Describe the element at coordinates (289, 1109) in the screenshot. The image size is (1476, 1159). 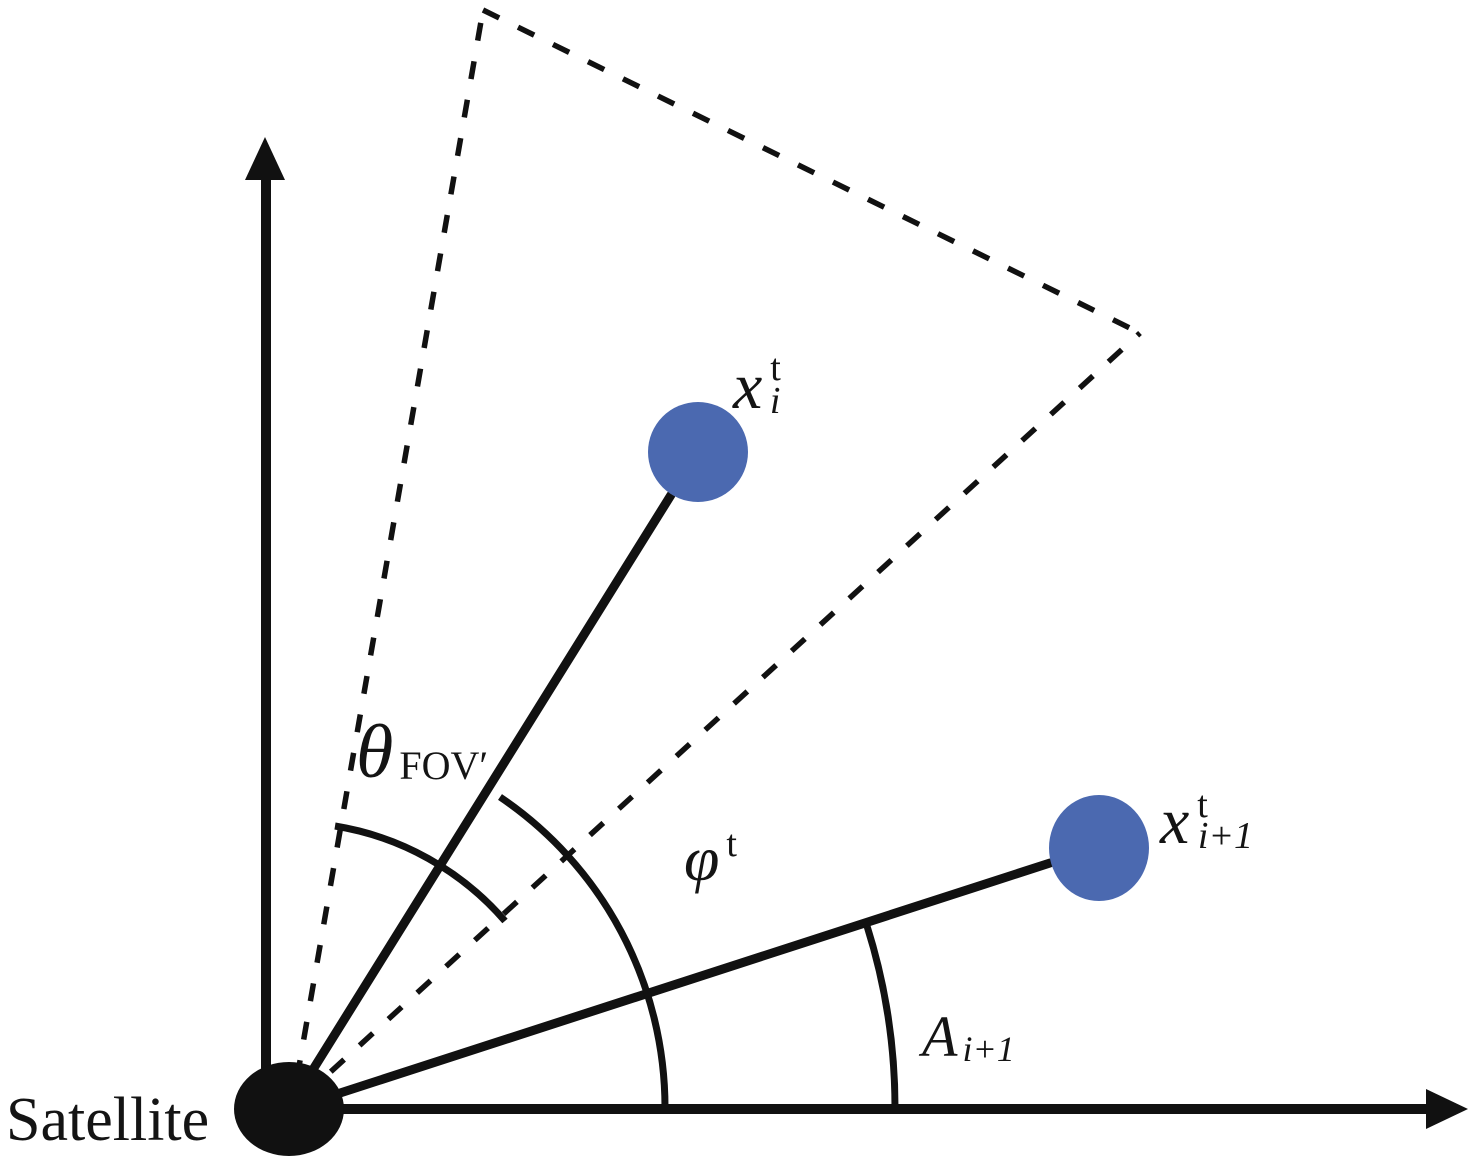
I see `satellite-dot` at that location.